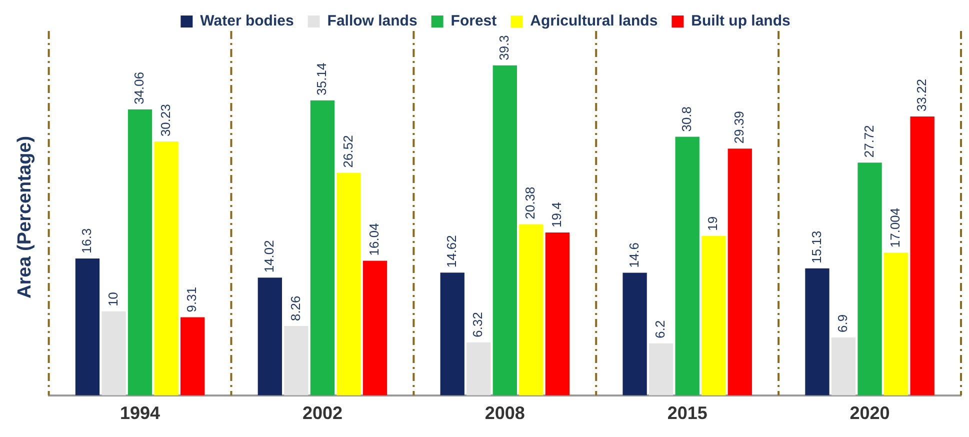 This screenshot has height=437, width=969. Describe the element at coordinates (268, 256) in the screenshot. I see `data-label: 14.02` at that location.